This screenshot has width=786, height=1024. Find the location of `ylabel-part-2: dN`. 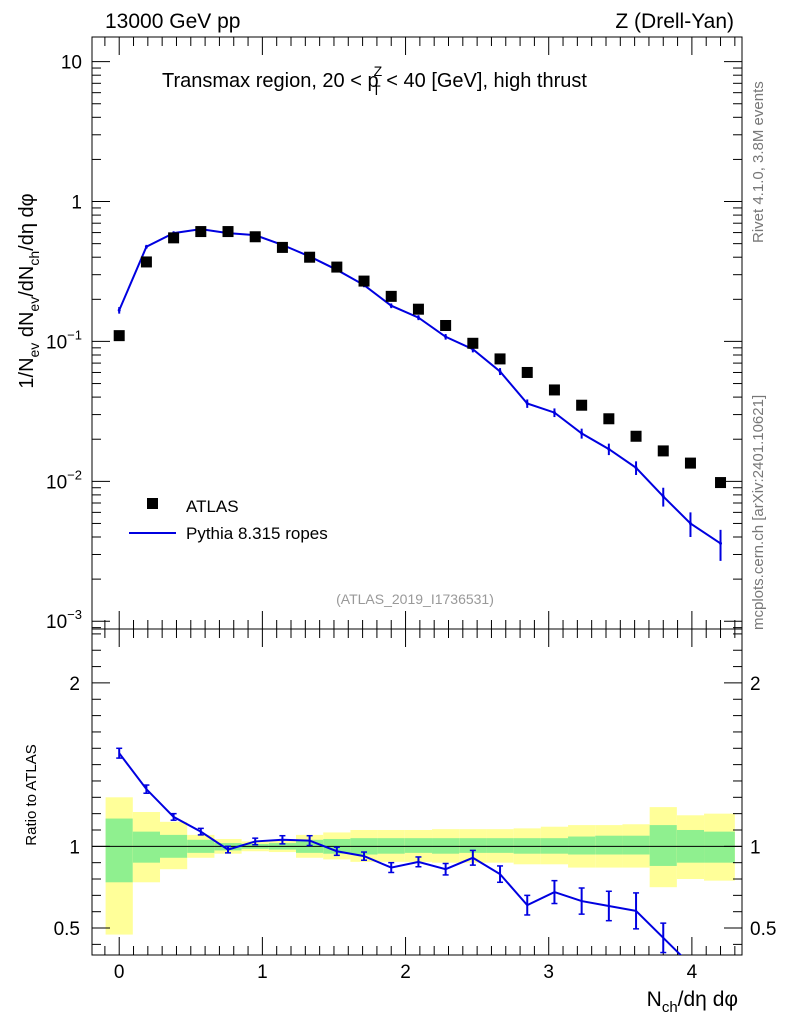

ylabel-part-2: dN is located at coordinates (27, 327).